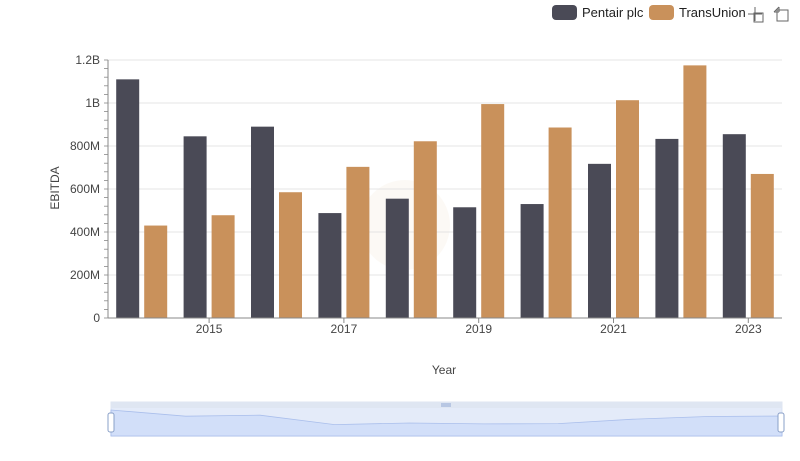 The image size is (800, 461). I want to click on x-tick-label: 2015, so click(209, 329).